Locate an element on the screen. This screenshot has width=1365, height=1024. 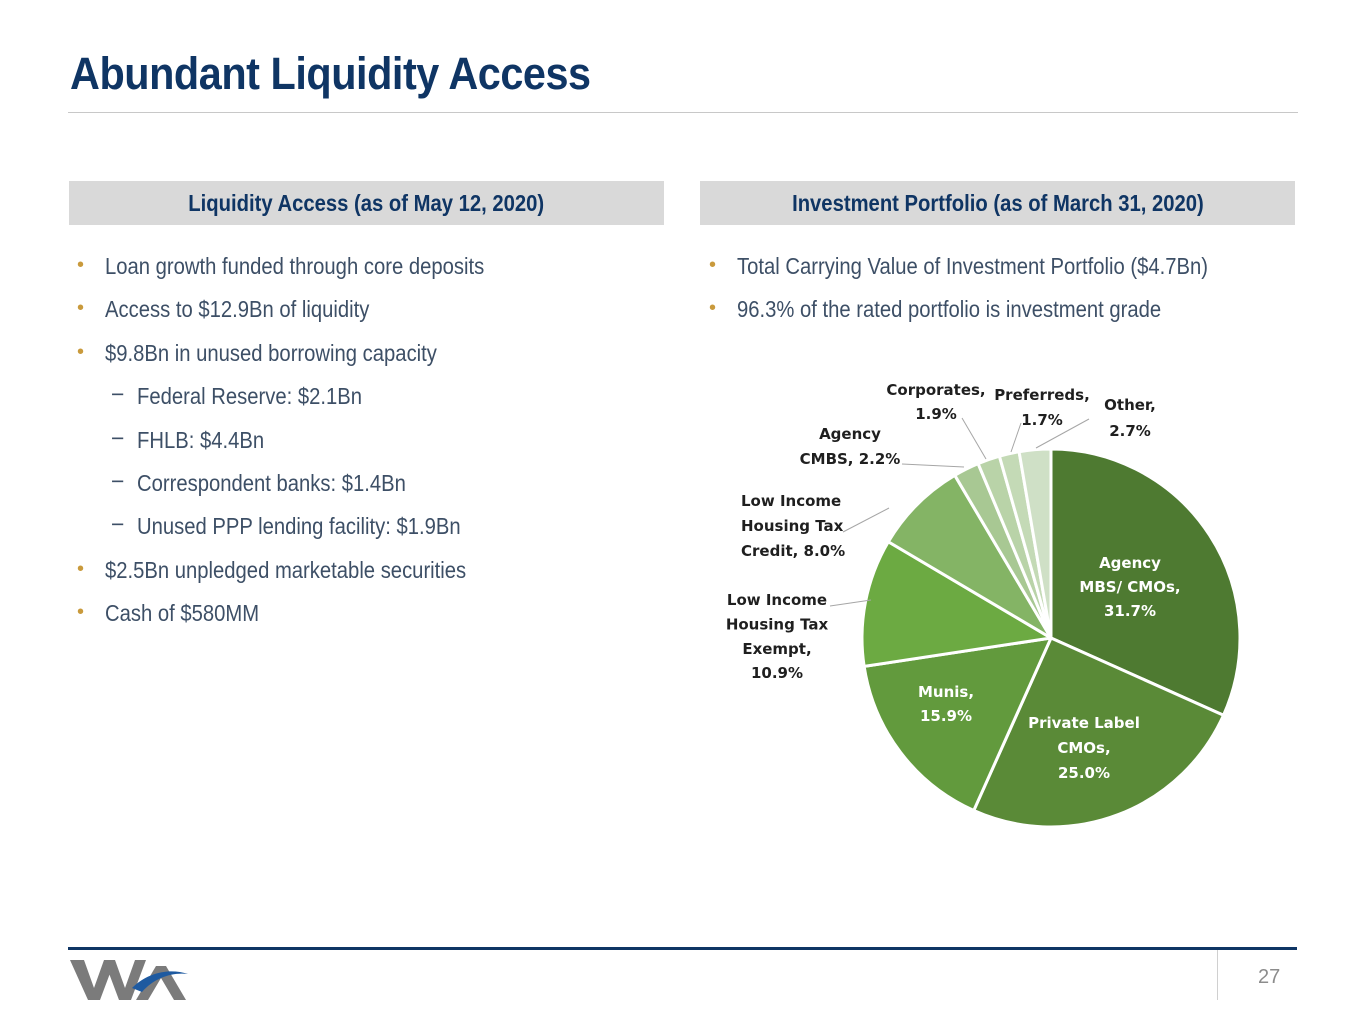
slice-value-label: 25.0% is located at coordinates (1084, 773).